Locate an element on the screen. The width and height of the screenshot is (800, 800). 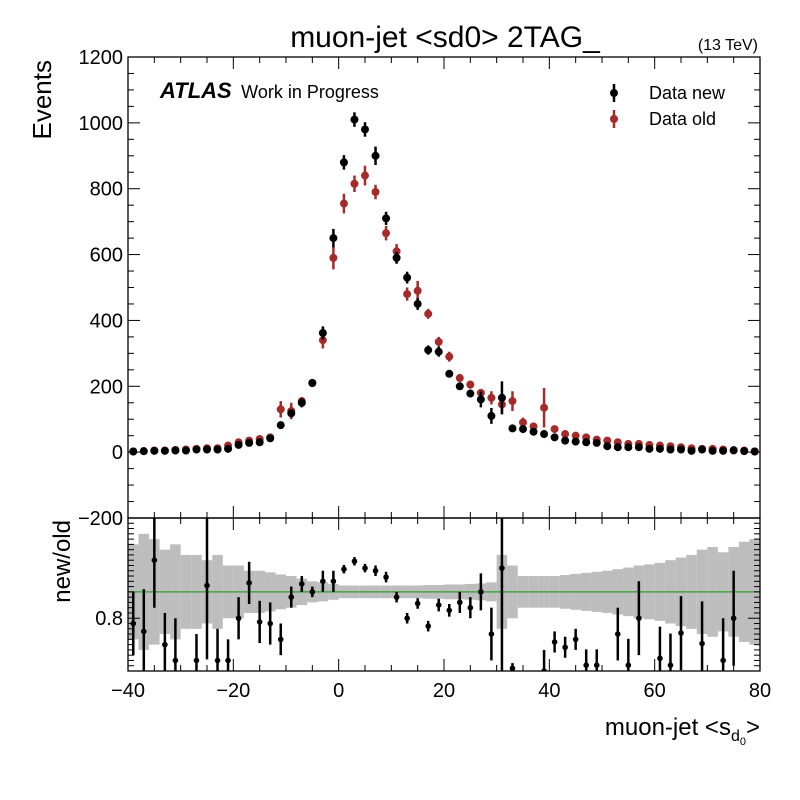
ratio-y-tick-label: 0.8 is located at coordinates (109, 619).